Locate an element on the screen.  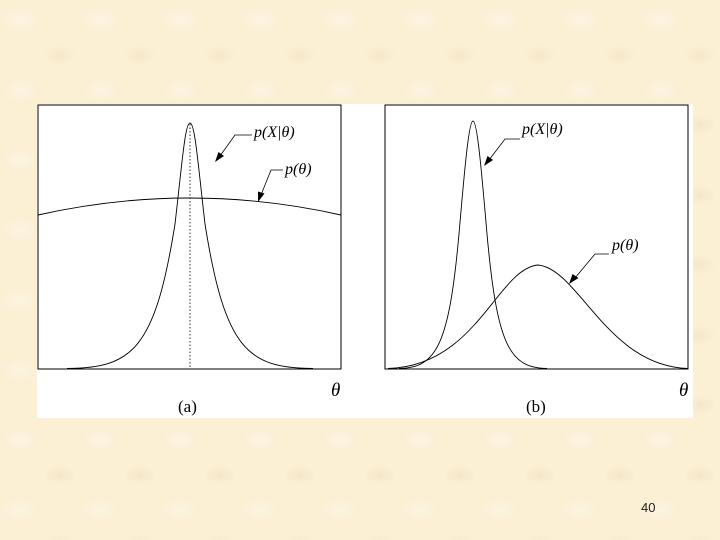
panel-a-likelihood-leader is located at coordinates (235, 145).